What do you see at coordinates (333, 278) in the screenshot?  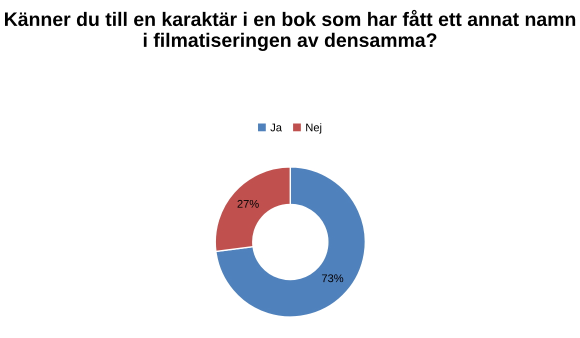 I see `data-label: 73%` at bounding box center [333, 278].